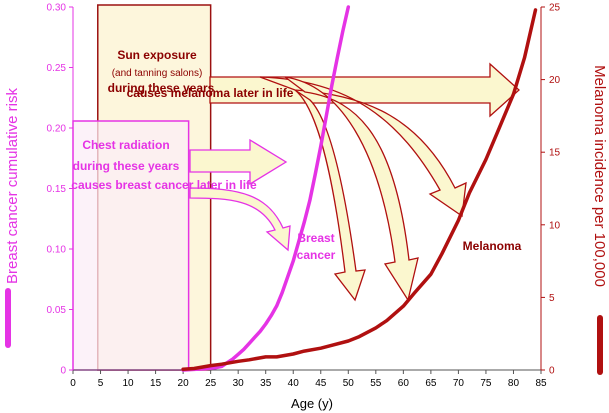 The height and width of the screenshot is (413, 609). I want to click on x-tick-label: 65, so click(431, 383).